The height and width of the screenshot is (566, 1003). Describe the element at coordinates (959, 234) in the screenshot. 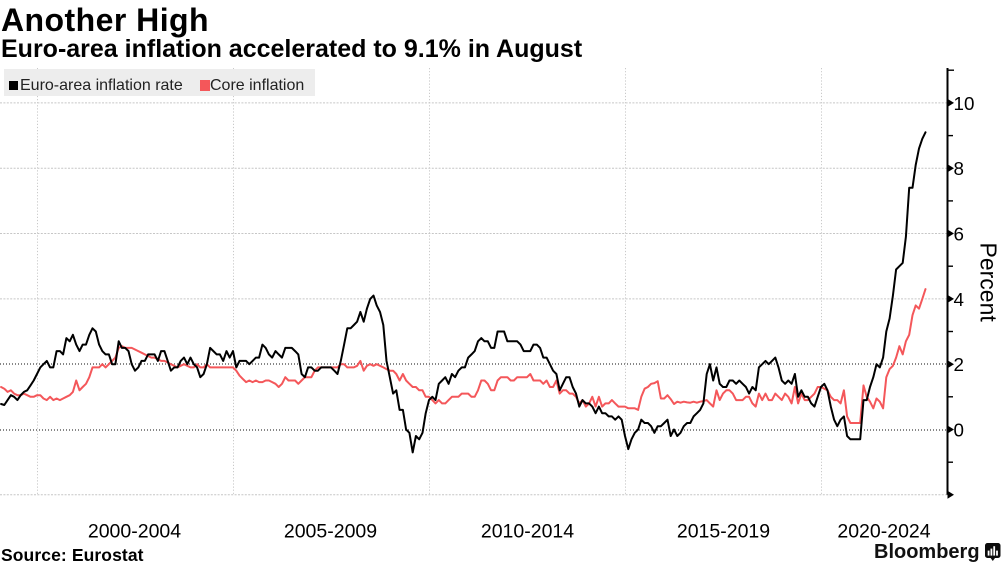

I see `svg-text: 6` at that location.